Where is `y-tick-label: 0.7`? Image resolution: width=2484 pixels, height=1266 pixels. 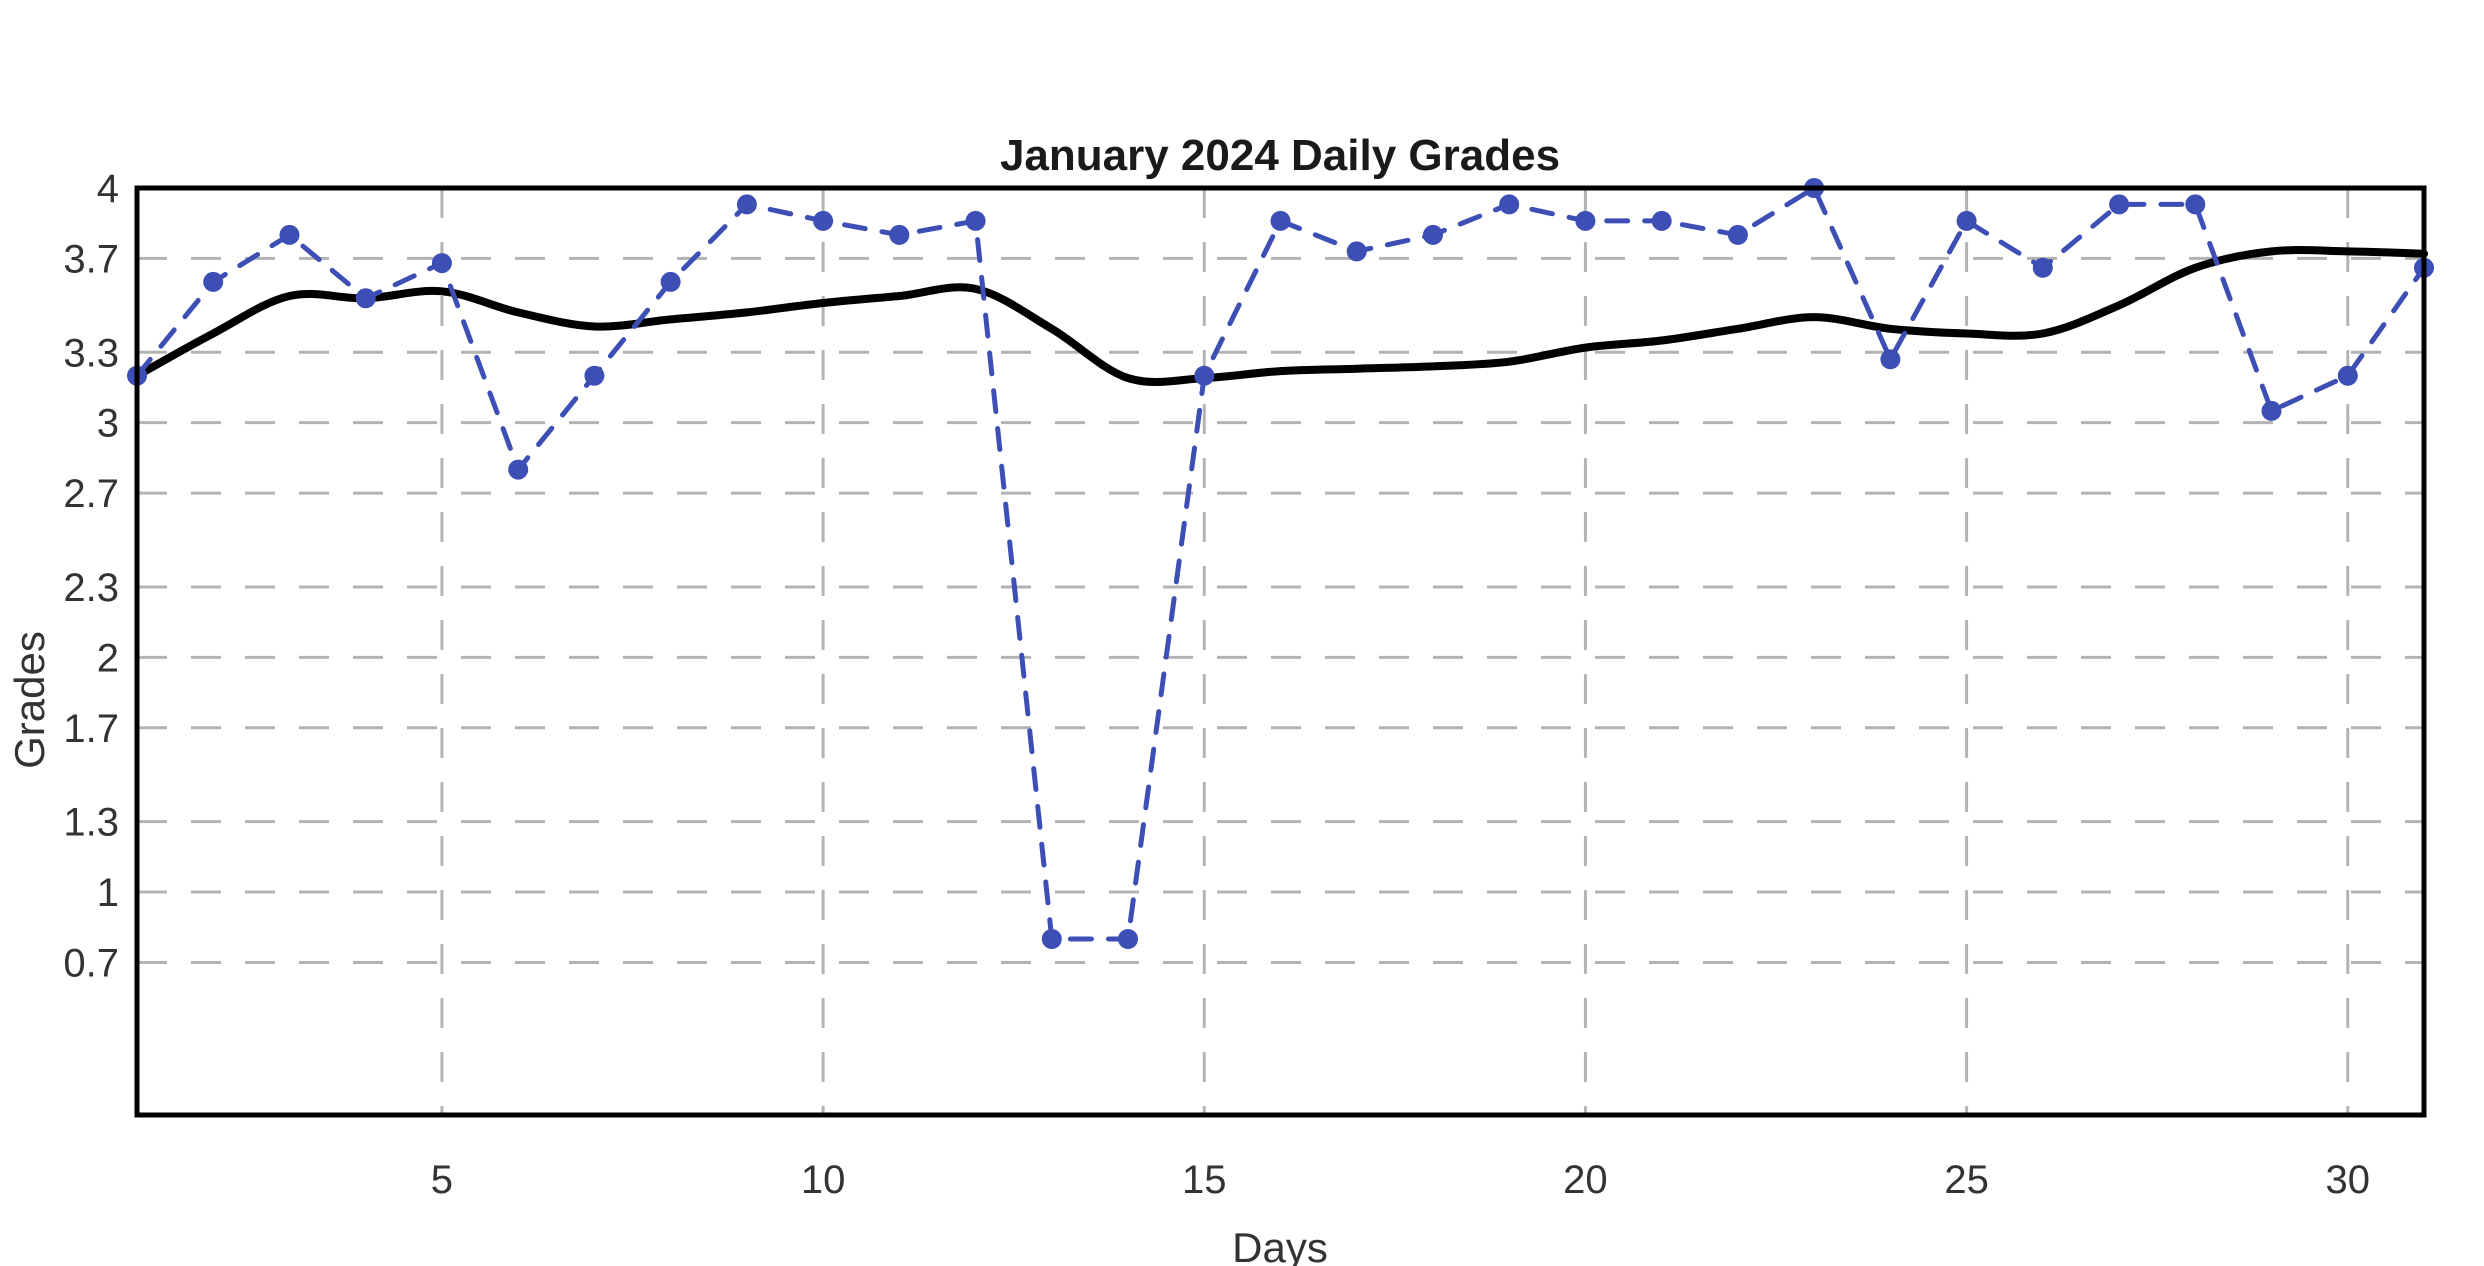 y-tick-label: 0.7 is located at coordinates (91, 963).